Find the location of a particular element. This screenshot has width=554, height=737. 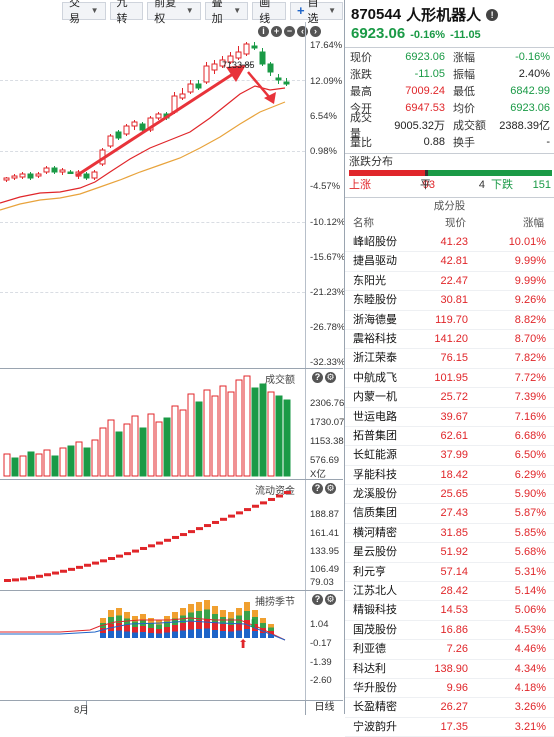

component-row: 国茂股份 16.86 4.53% is located at coordinates (449, 631).